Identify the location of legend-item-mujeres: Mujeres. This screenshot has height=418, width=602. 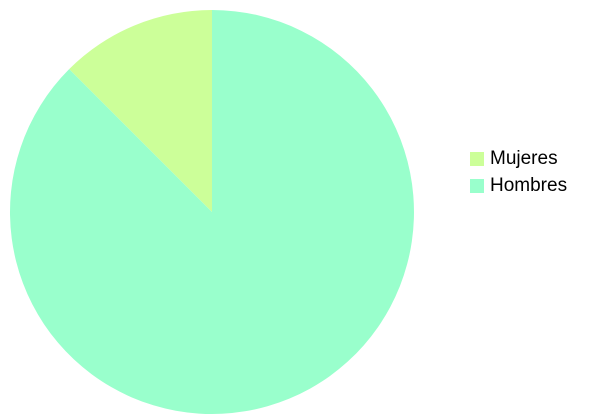
(518, 158).